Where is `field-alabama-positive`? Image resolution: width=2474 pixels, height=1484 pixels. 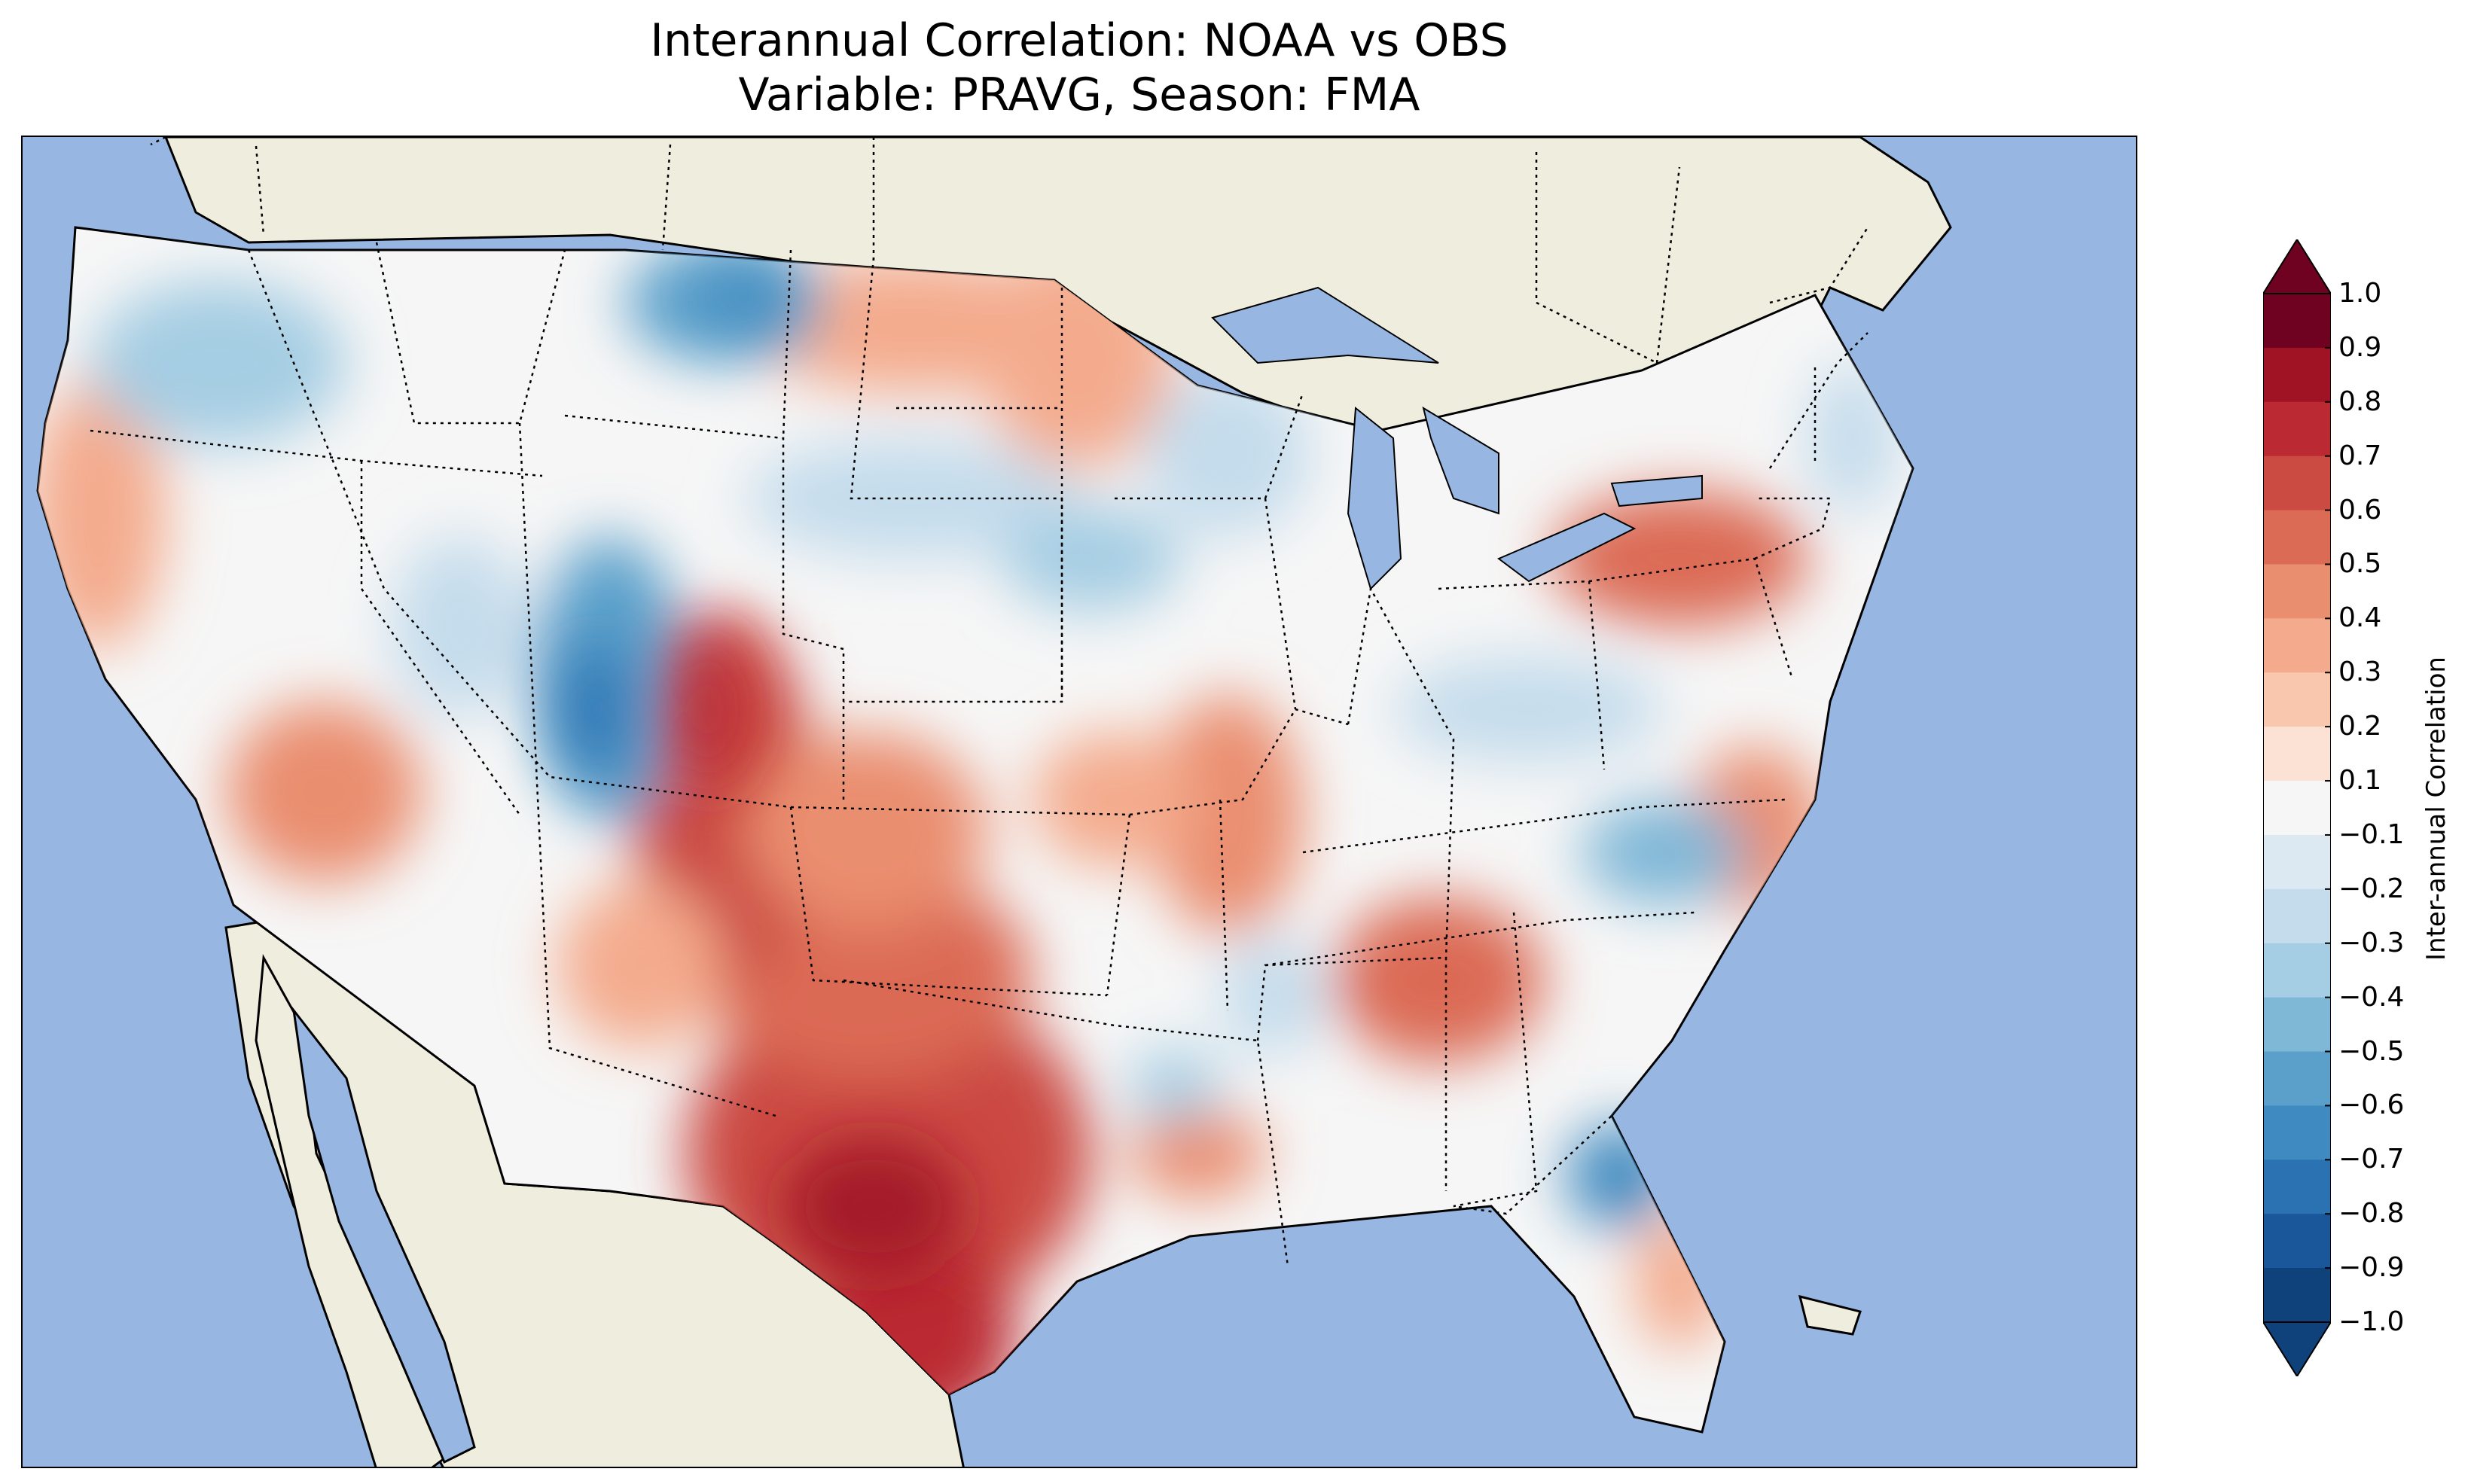
field-alabama-positive is located at coordinates (1438, 980).